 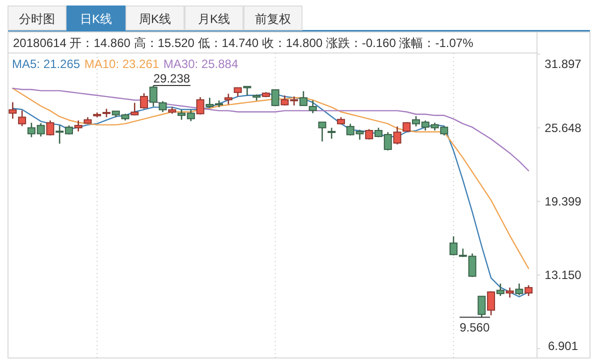 What do you see at coordinates (171, 79) in the screenshot?
I see `extreme-label: 29.238` at bounding box center [171, 79].